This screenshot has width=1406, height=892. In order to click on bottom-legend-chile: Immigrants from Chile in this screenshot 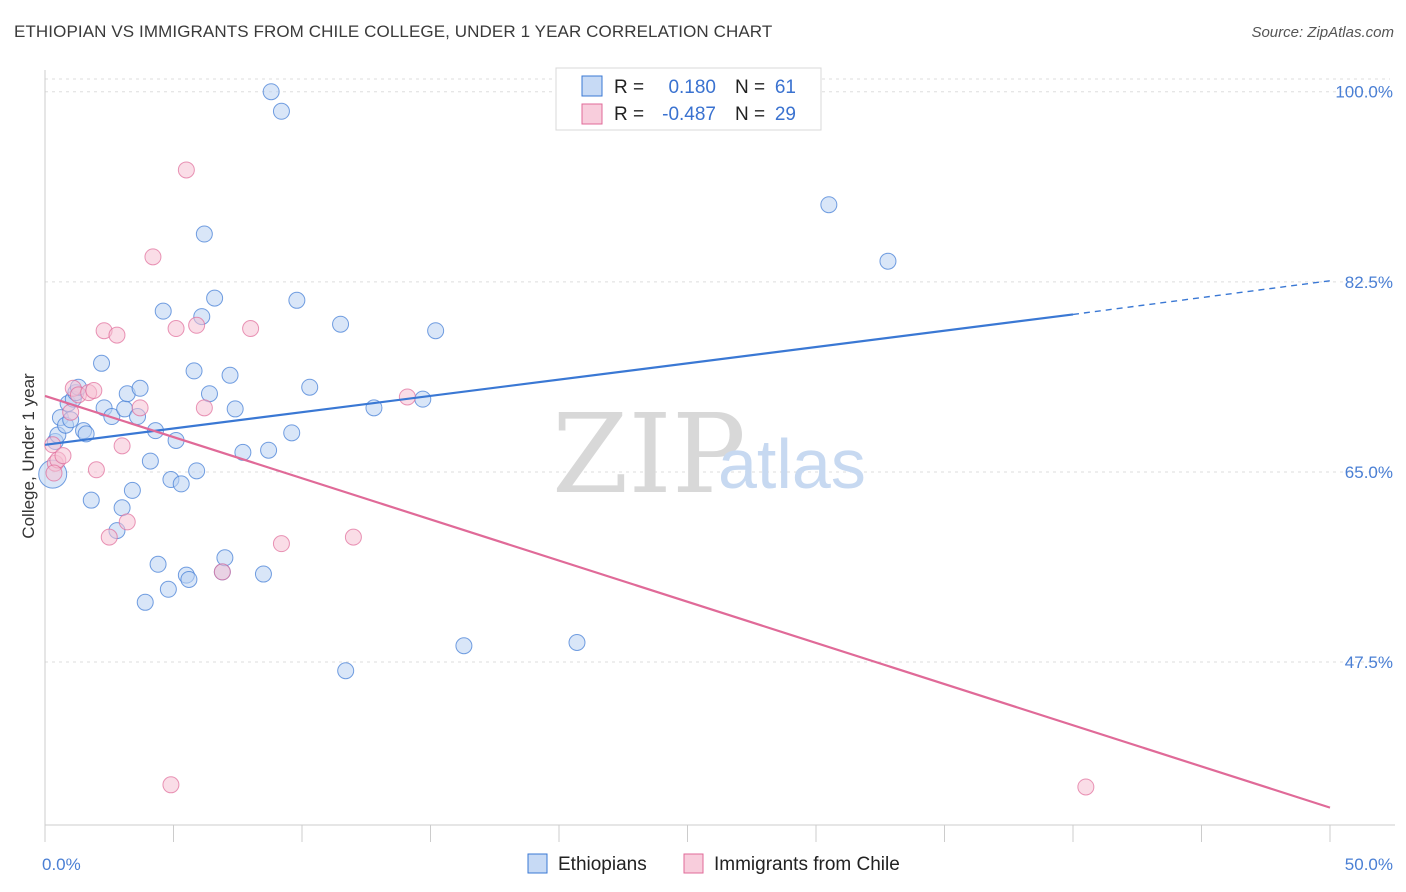, I will do `click(807, 864)`.